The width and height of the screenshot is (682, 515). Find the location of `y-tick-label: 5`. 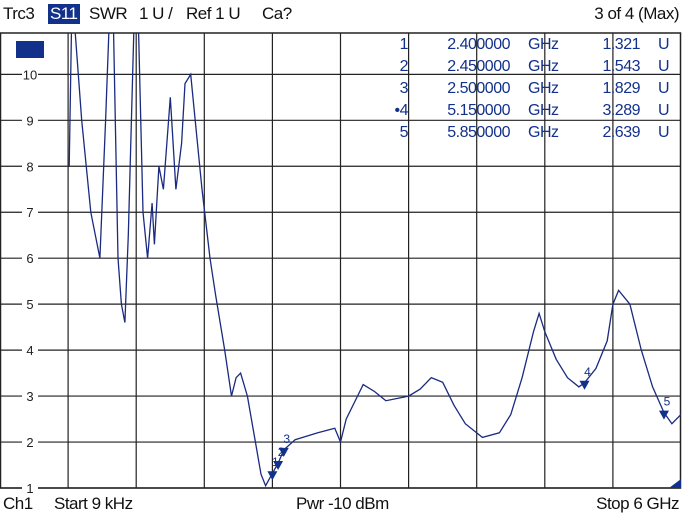

y-tick-label: 5 is located at coordinates (29, 304).